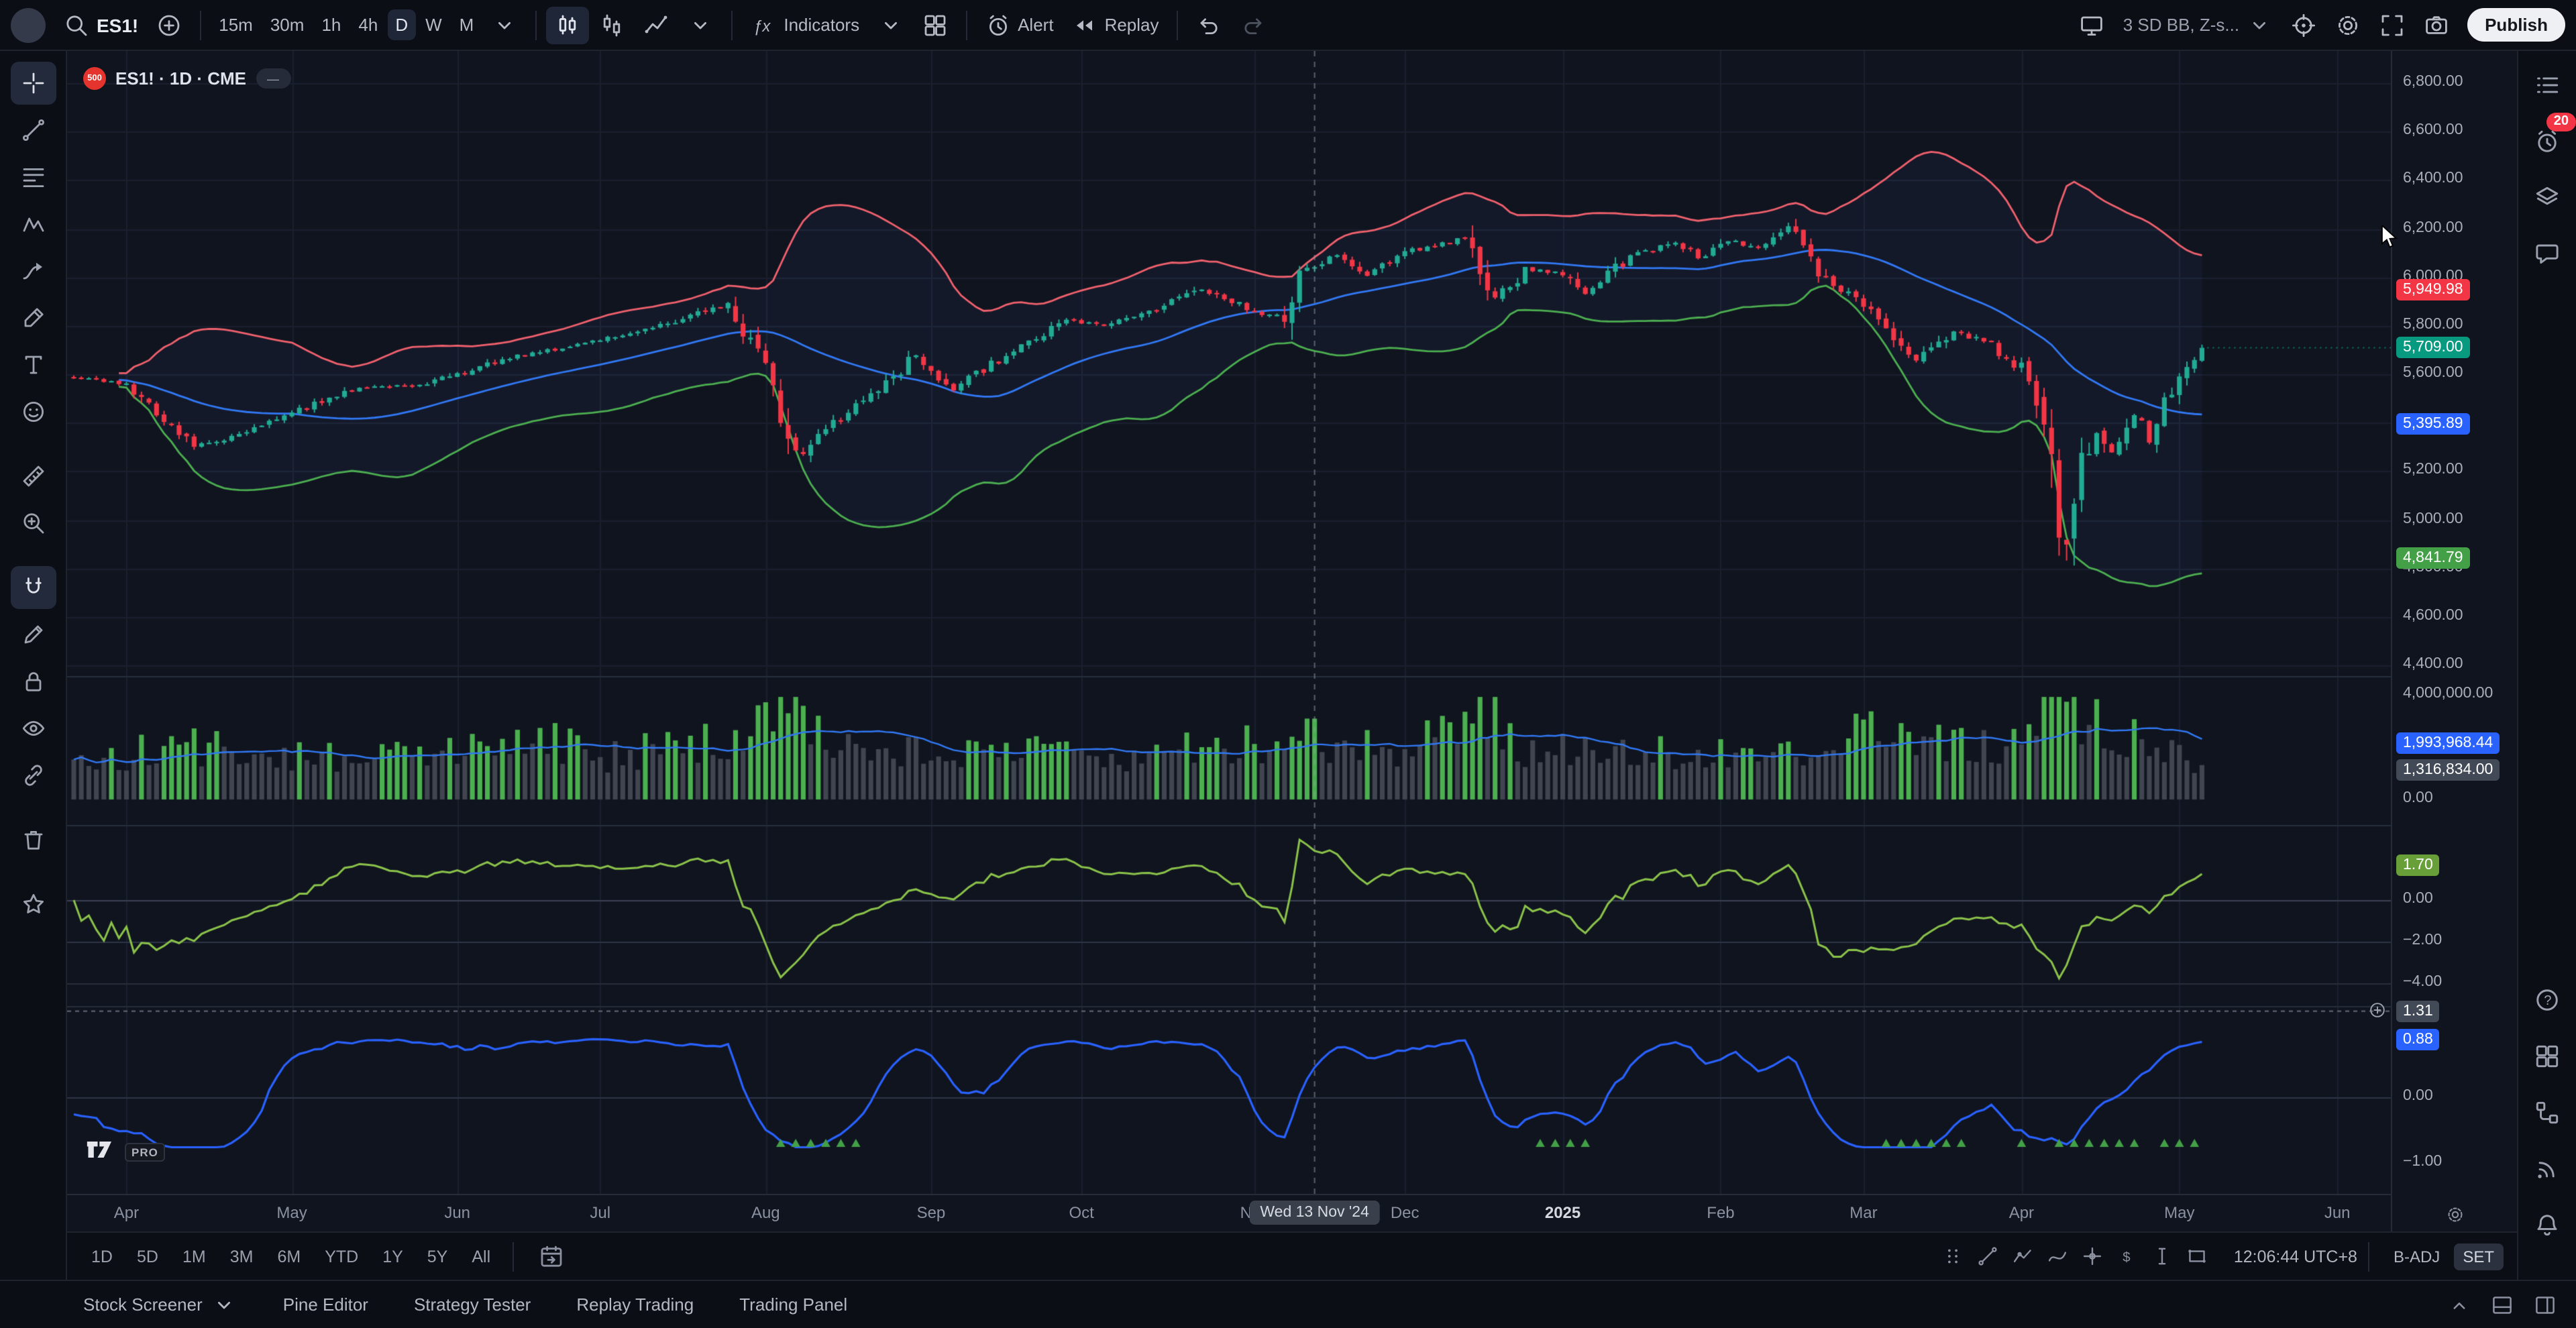 The width and height of the screenshot is (2576, 1328). I want to click on create-alert-button: Alert, so click(1018, 25).